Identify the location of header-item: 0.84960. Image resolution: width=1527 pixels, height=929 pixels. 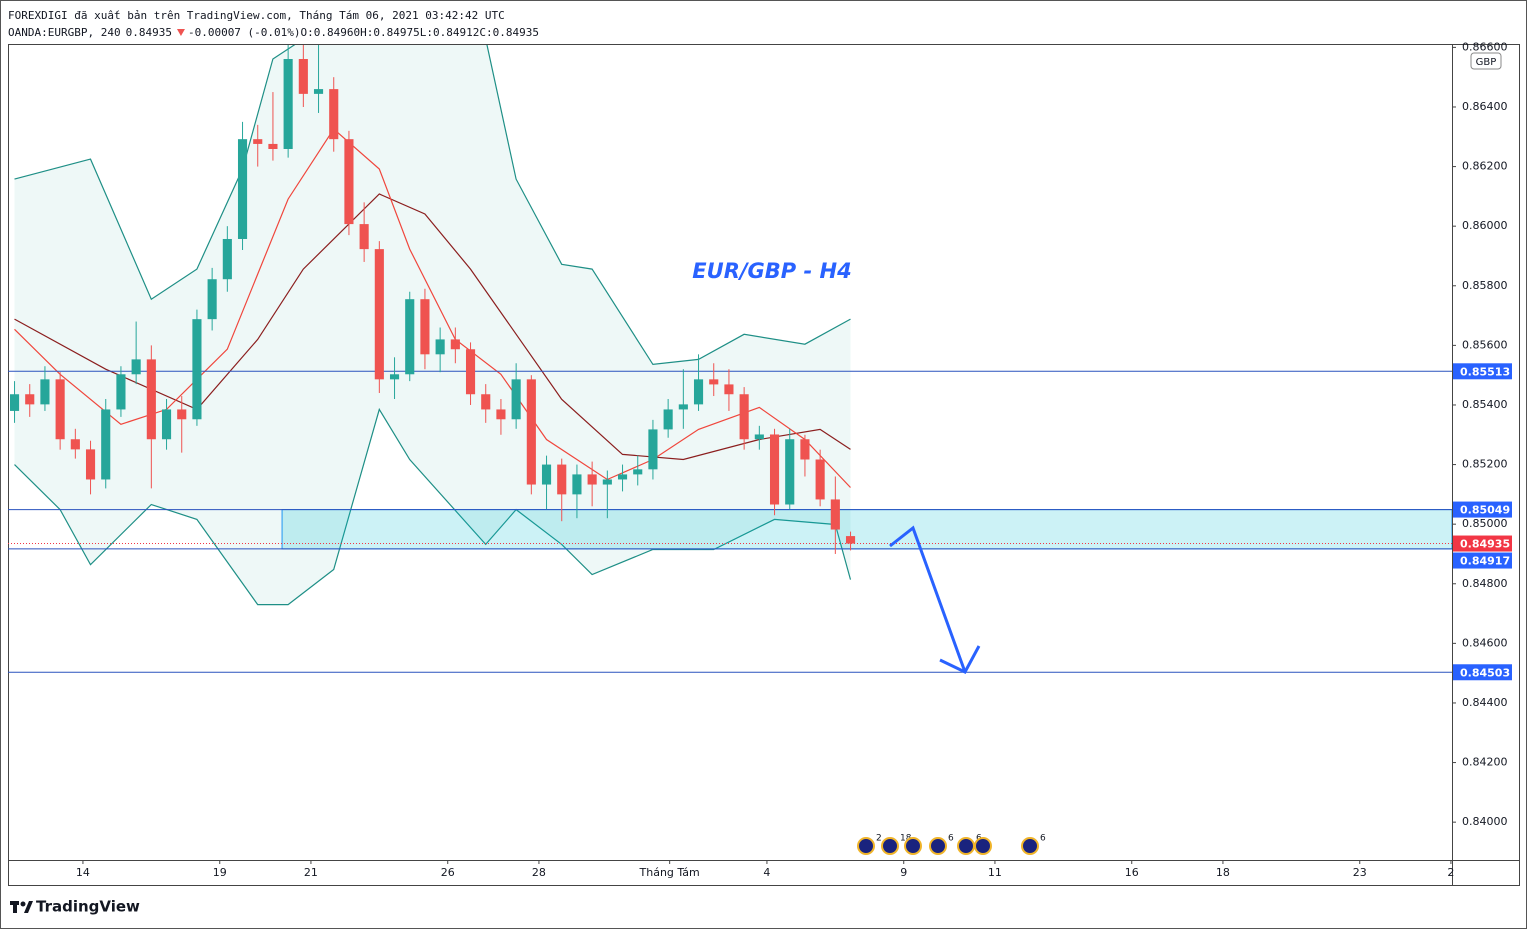
(337, 32).